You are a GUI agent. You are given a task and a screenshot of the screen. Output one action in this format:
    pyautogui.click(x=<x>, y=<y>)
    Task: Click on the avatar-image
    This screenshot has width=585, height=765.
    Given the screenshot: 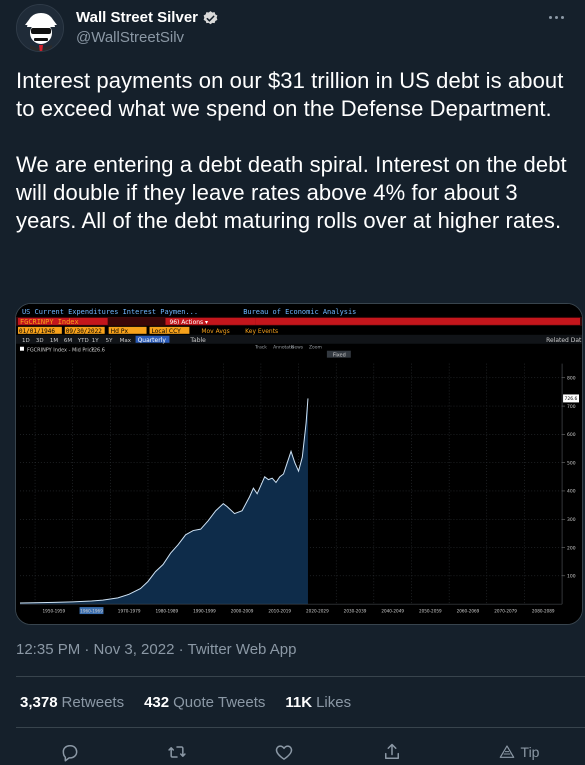 What is the action you would take?
    pyautogui.click(x=40, y=28)
    